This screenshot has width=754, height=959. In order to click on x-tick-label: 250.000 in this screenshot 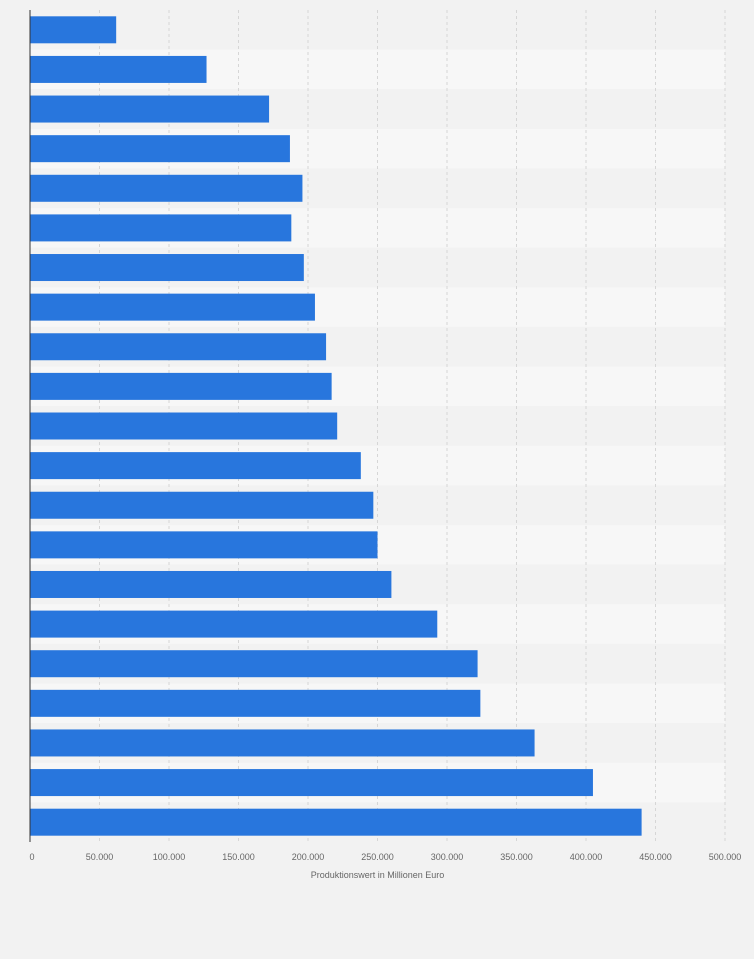, I will do `click(377, 857)`.